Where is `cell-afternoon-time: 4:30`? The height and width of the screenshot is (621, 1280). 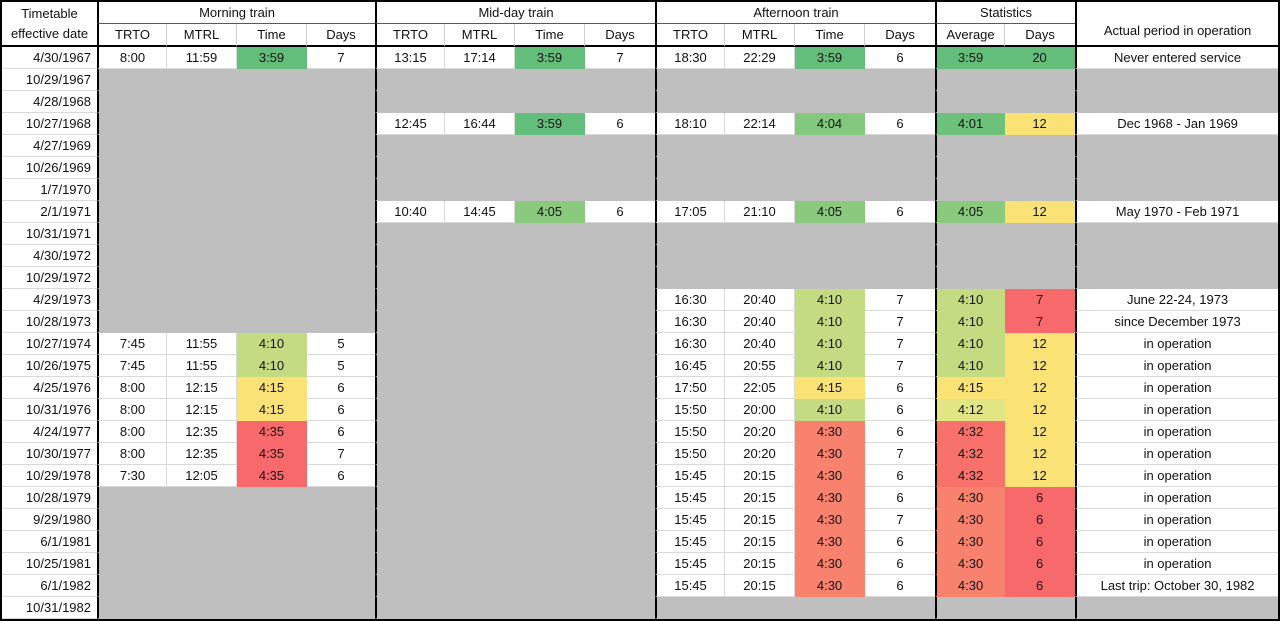
cell-afternoon-time: 4:30 is located at coordinates (830, 476).